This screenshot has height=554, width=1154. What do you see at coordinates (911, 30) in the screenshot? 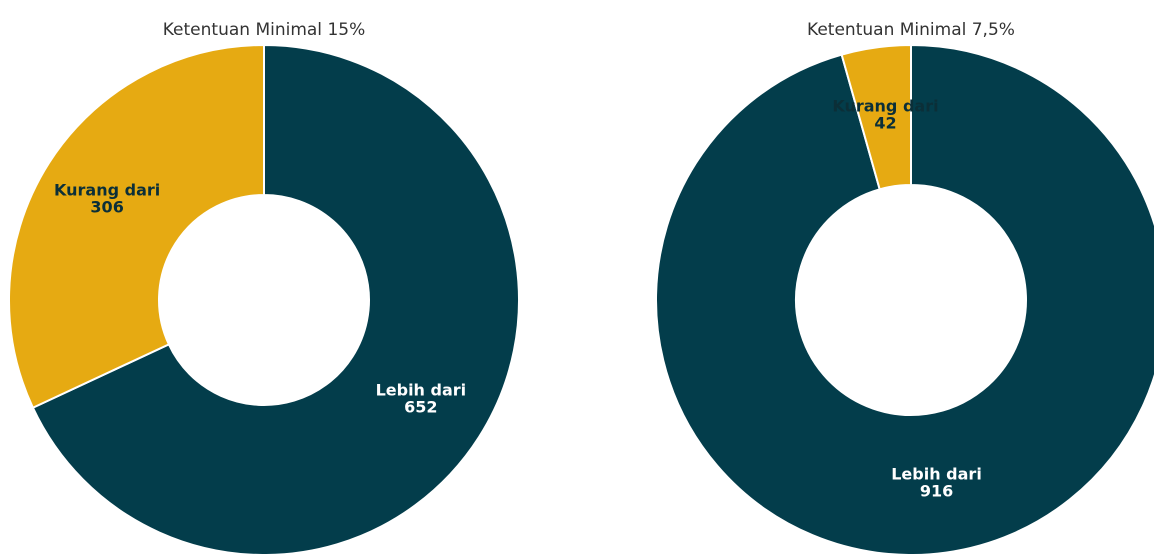
I see `chart-title: Ketentuan Minimal 7,5%` at bounding box center [911, 30].